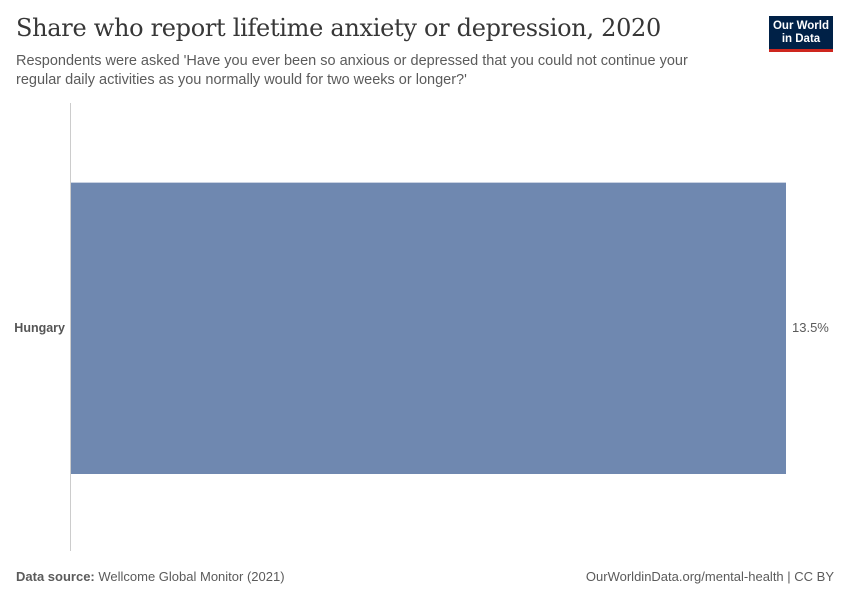 The width and height of the screenshot is (850, 600). I want to click on y-axis-line, so click(70, 327).